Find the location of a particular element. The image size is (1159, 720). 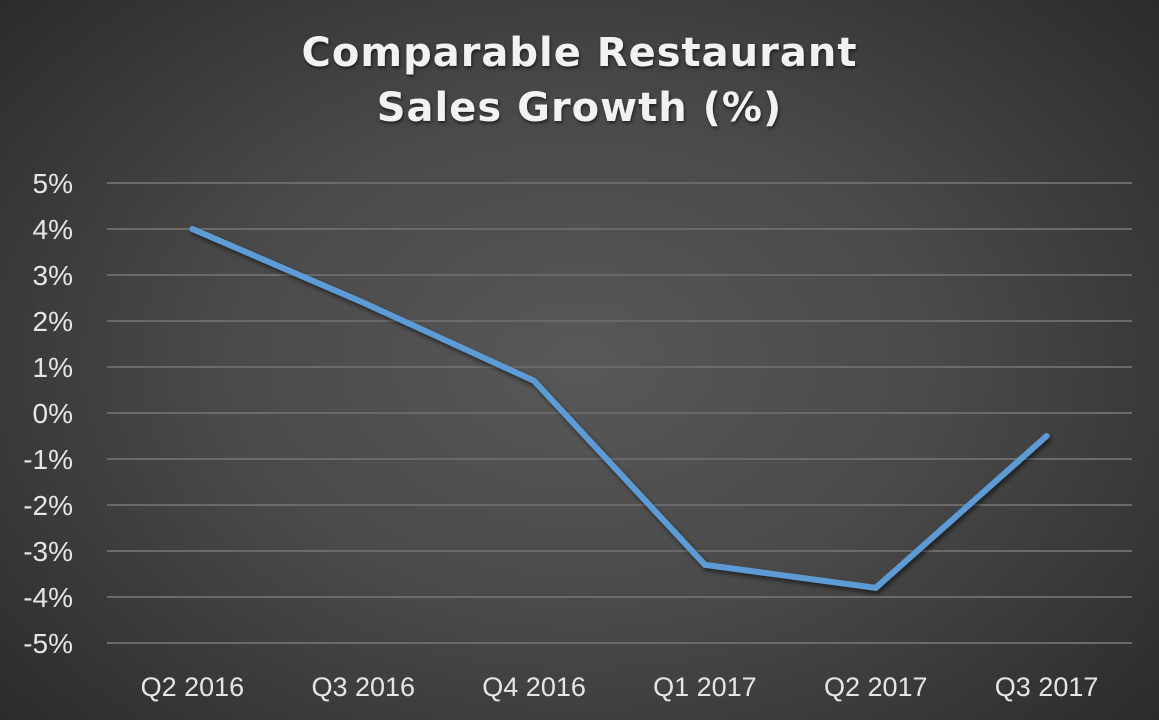

y-tick-label: 2% is located at coordinates (53, 321).